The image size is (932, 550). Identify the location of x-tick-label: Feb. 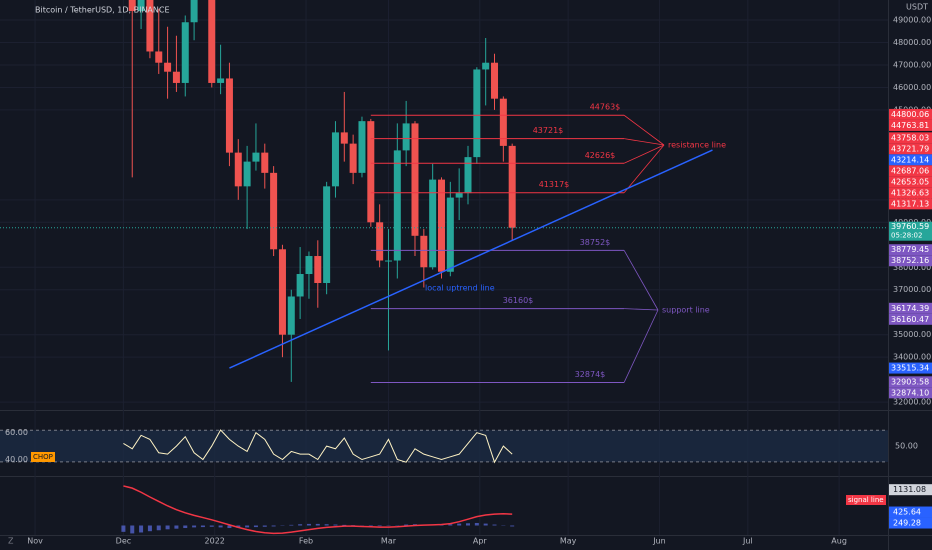
(306, 541).